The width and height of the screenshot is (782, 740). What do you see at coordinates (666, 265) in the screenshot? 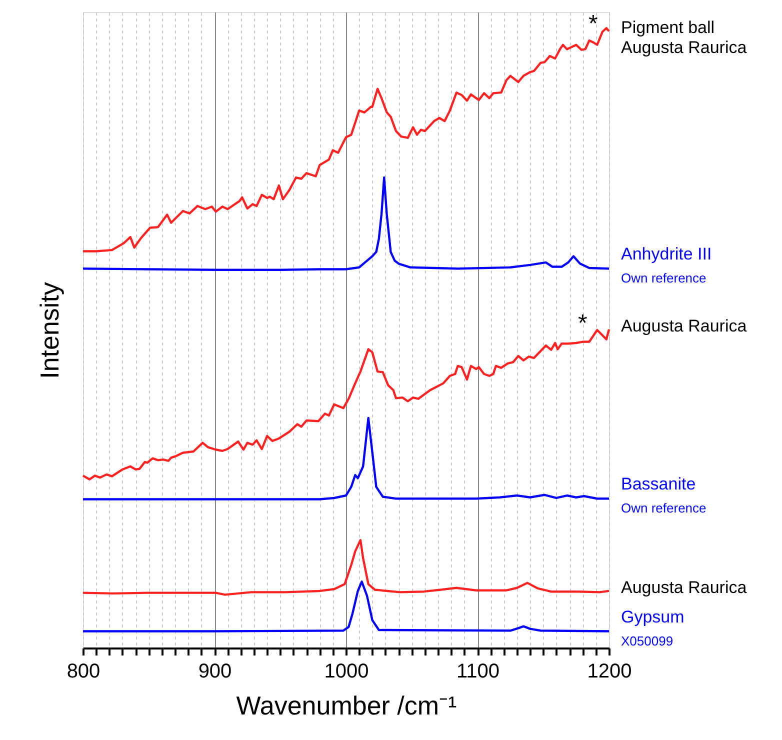
I see `series-label: Anhydrite III Own reference` at bounding box center [666, 265].